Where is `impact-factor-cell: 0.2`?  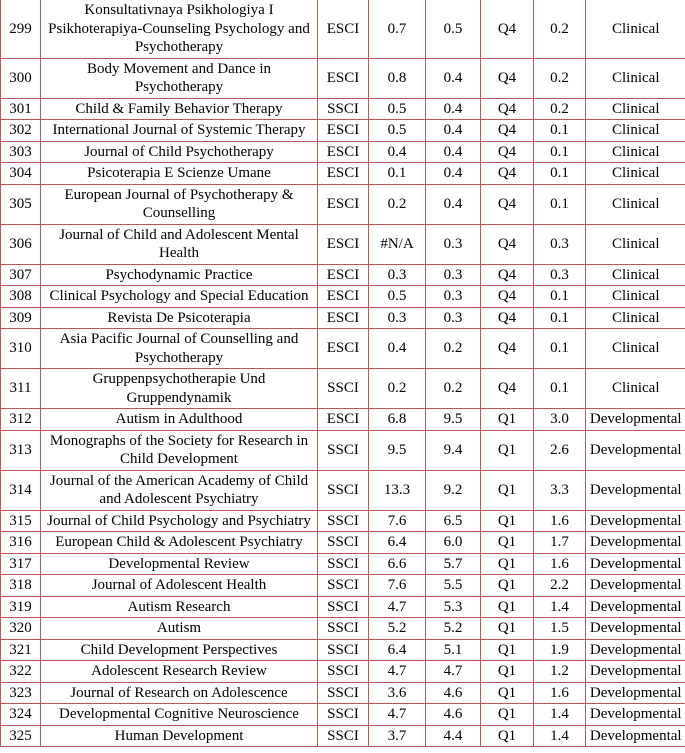
impact-factor-cell: 0.2 is located at coordinates (397, 204).